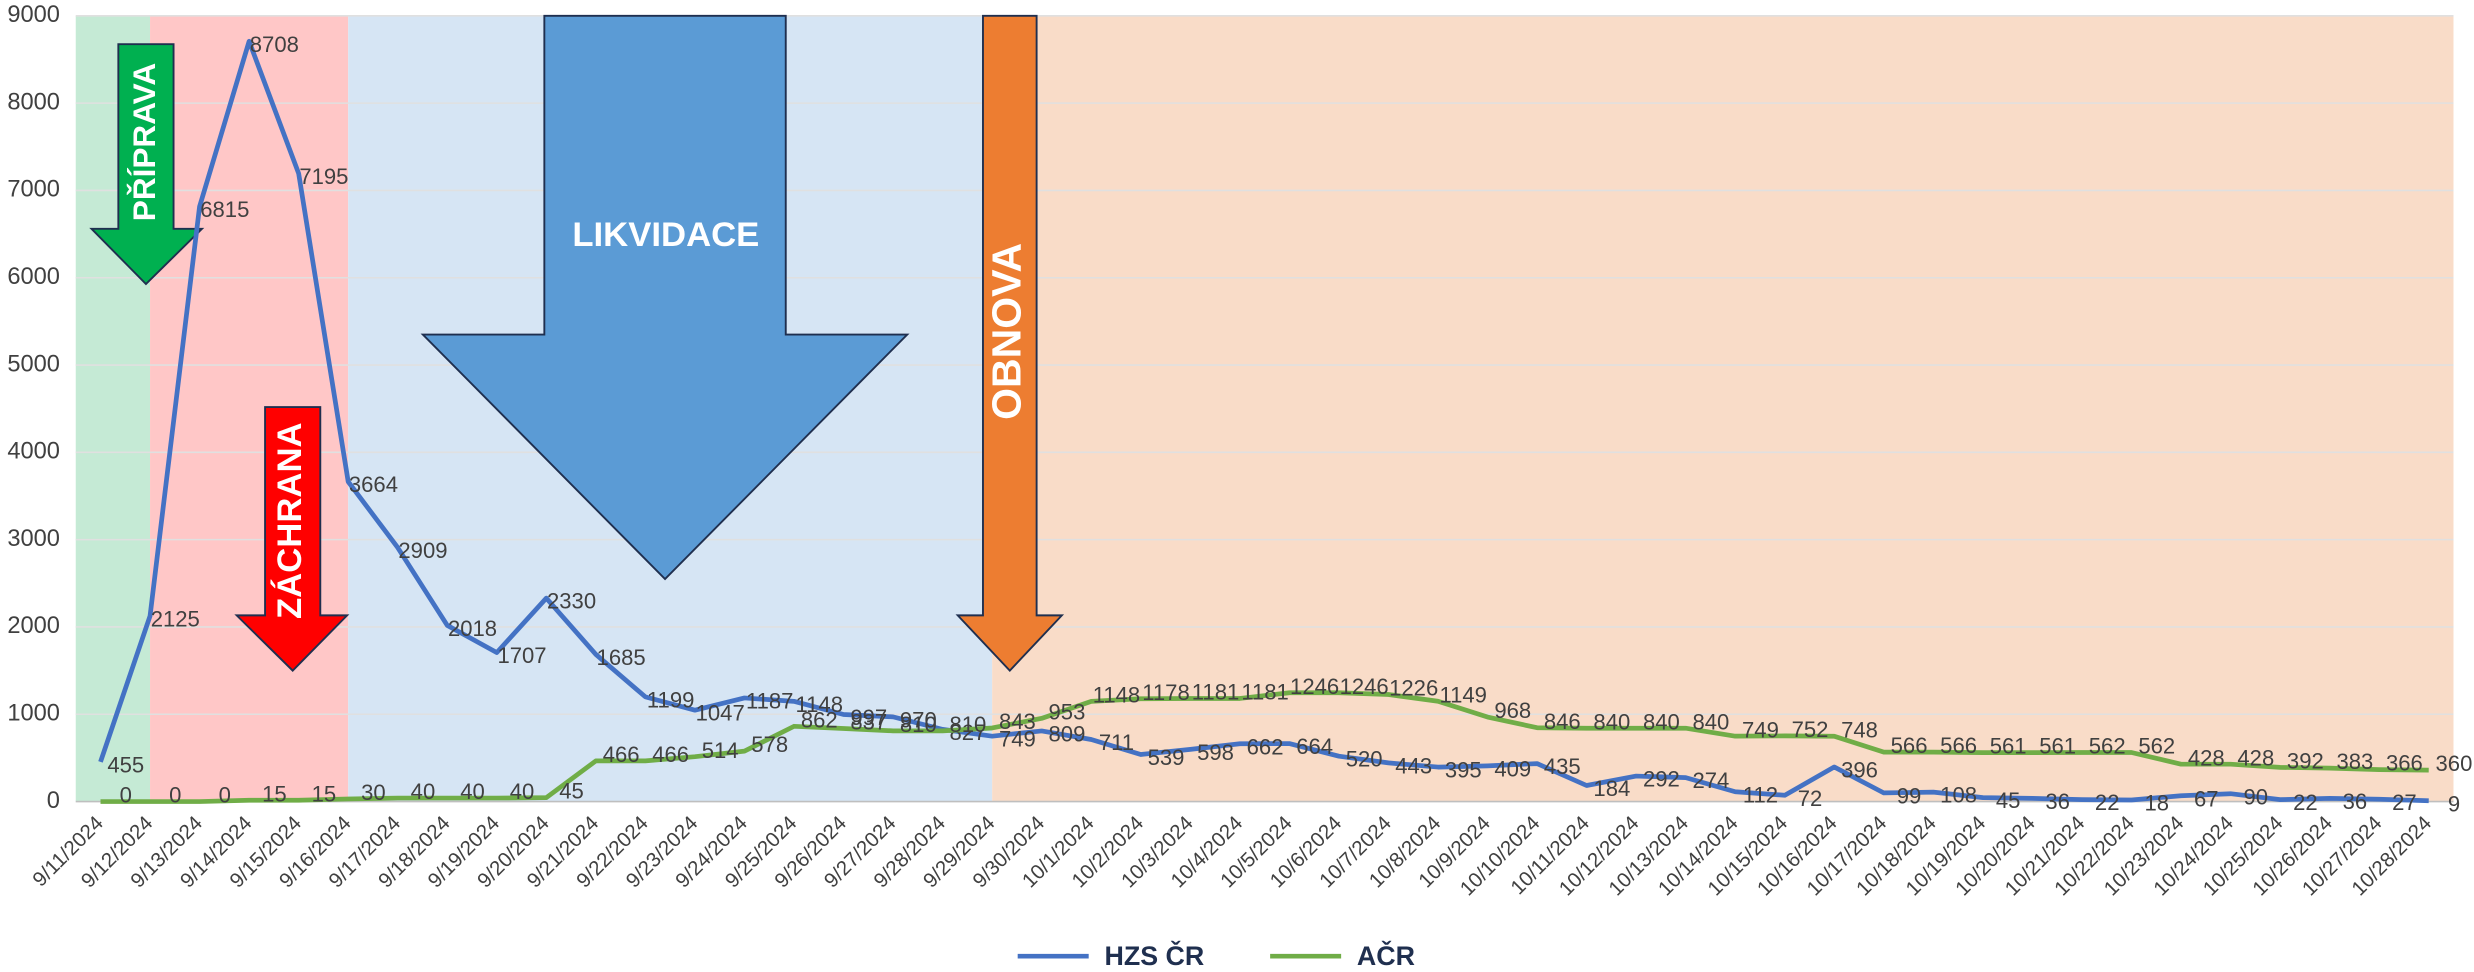 Image resolution: width=2474 pixels, height=972 pixels. What do you see at coordinates (1154, 955) in the screenshot?
I see `legend-label: HZS ČR` at bounding box center [1154, 955].